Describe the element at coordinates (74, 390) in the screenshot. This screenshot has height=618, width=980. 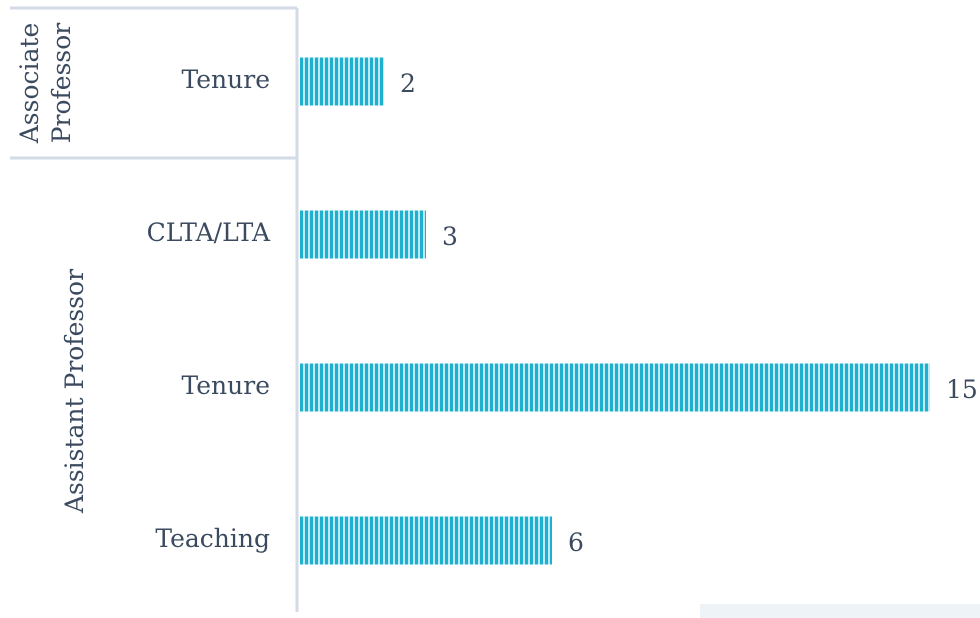
I see `group-label: Assistant Professor` at that location.